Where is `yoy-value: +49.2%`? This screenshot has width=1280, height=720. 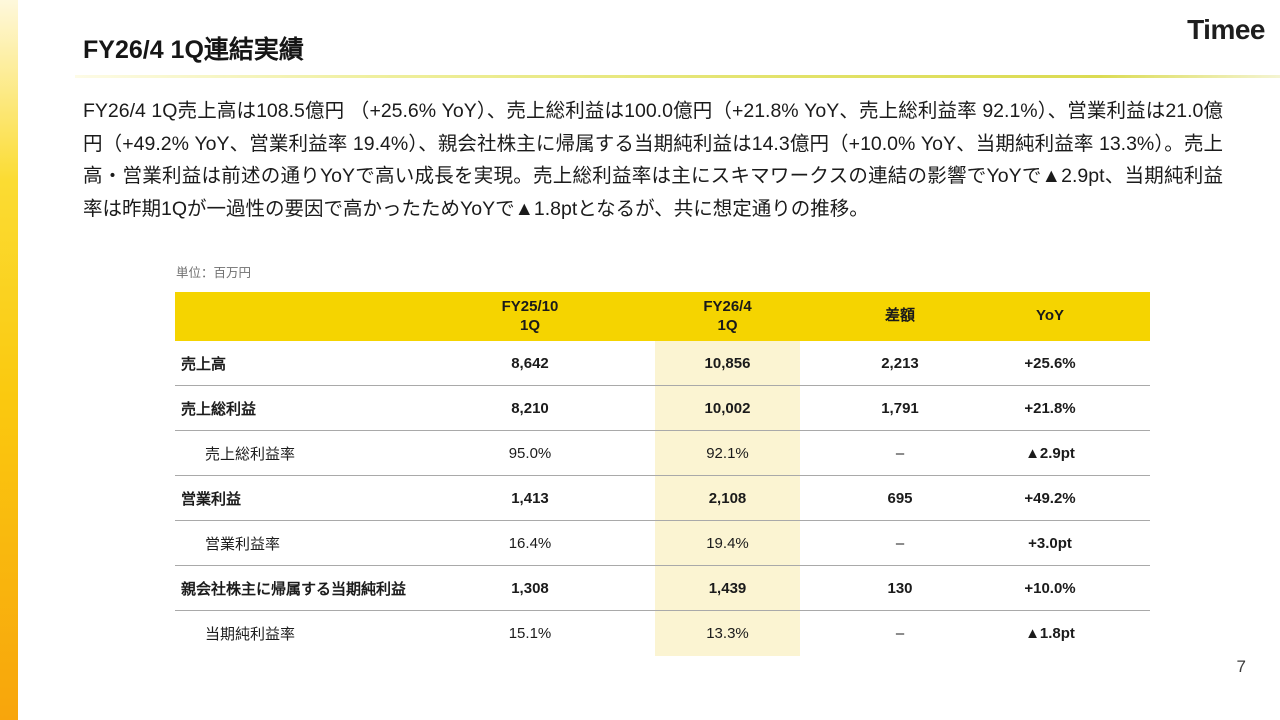
yoy-value: +49.2% is located at coordinates (1050, 498).